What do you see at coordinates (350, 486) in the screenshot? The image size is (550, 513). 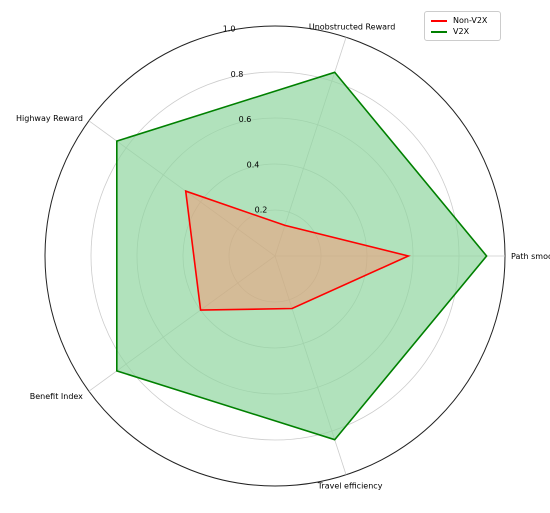 I see `axis-label-travel-efficiency: Travel efficiency` at bounding box center [350, 486].